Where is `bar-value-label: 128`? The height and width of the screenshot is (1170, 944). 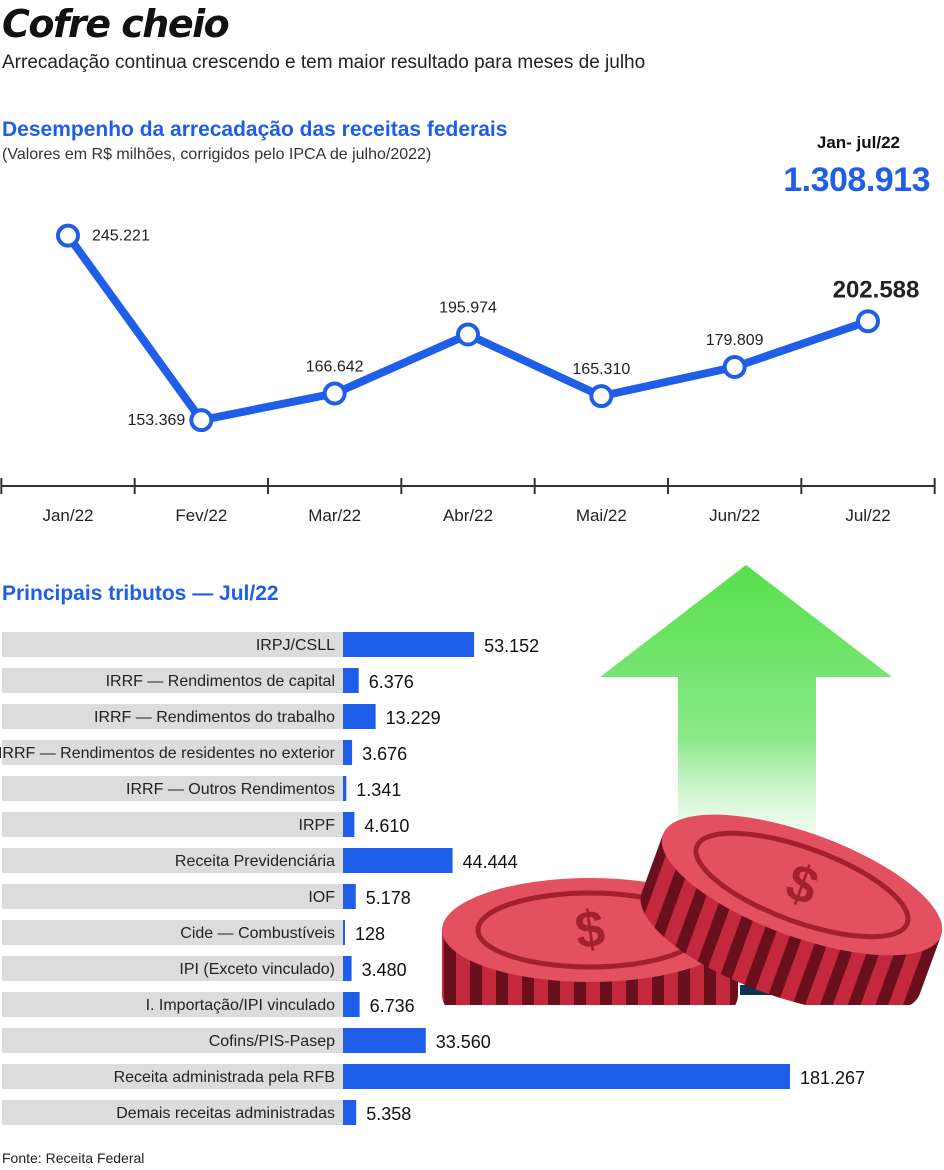 bar-value-label: 128 is located at coordinates (370, 934).